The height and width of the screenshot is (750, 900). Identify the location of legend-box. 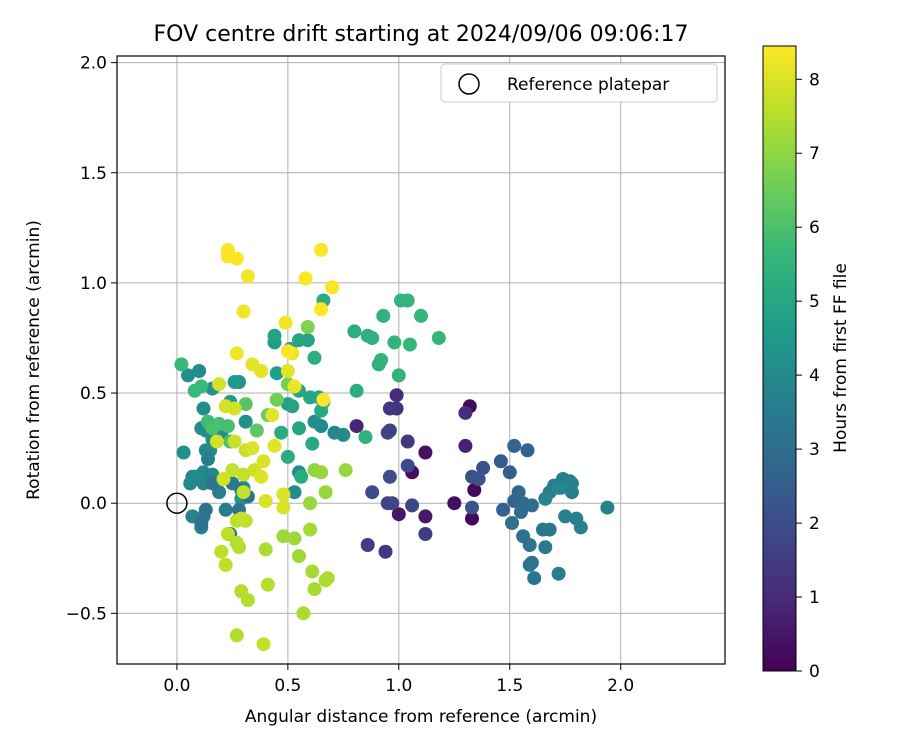
(579, 83).